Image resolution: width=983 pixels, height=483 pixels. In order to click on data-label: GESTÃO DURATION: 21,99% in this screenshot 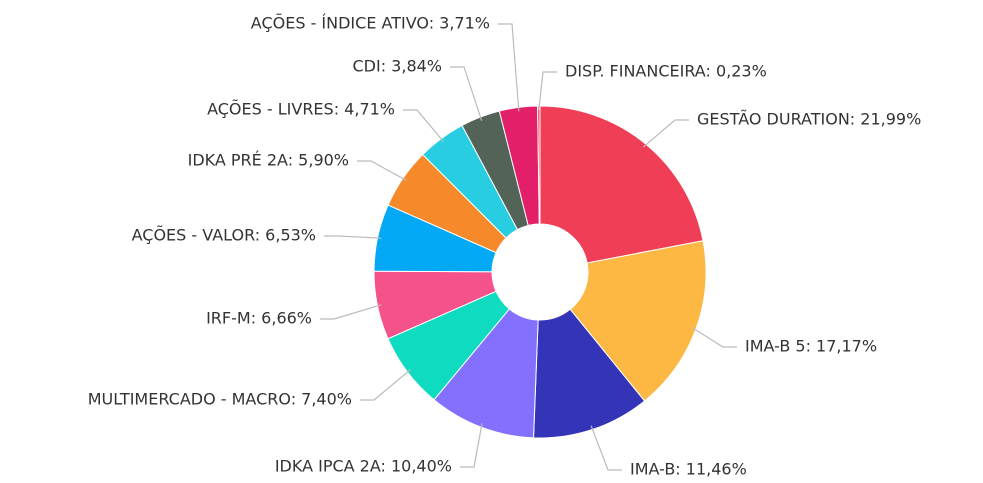, I will do `click(809, 119)`.